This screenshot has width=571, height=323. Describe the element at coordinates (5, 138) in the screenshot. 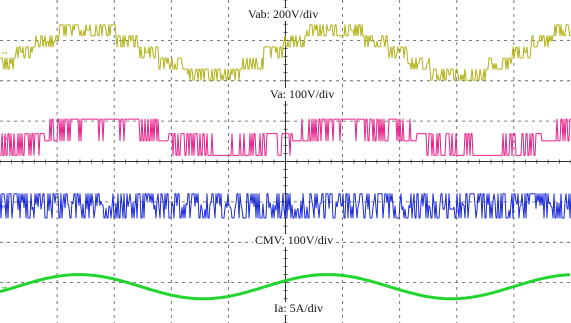

I see `va-channel-marker: 2` at that location.